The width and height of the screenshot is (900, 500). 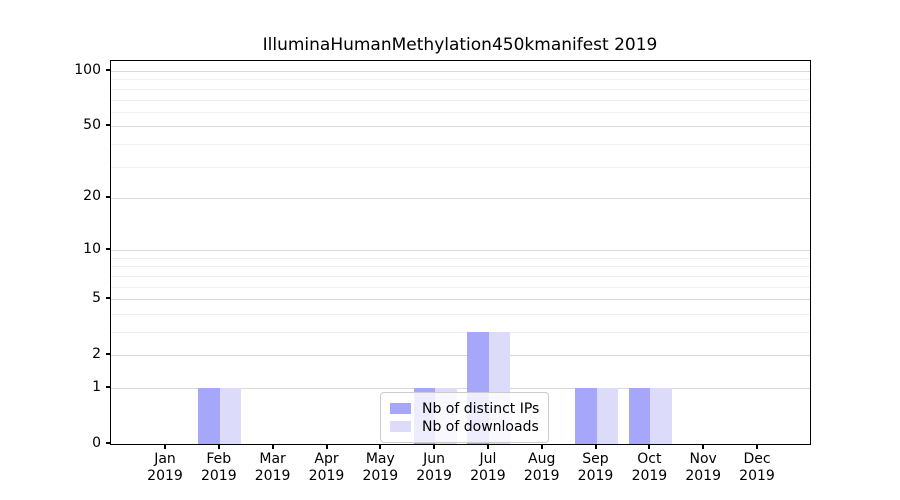 What do you see at coordinates (661, 416) in the screenshot?
I see `bar-downloads-oct` at bounding box center [661, 416].